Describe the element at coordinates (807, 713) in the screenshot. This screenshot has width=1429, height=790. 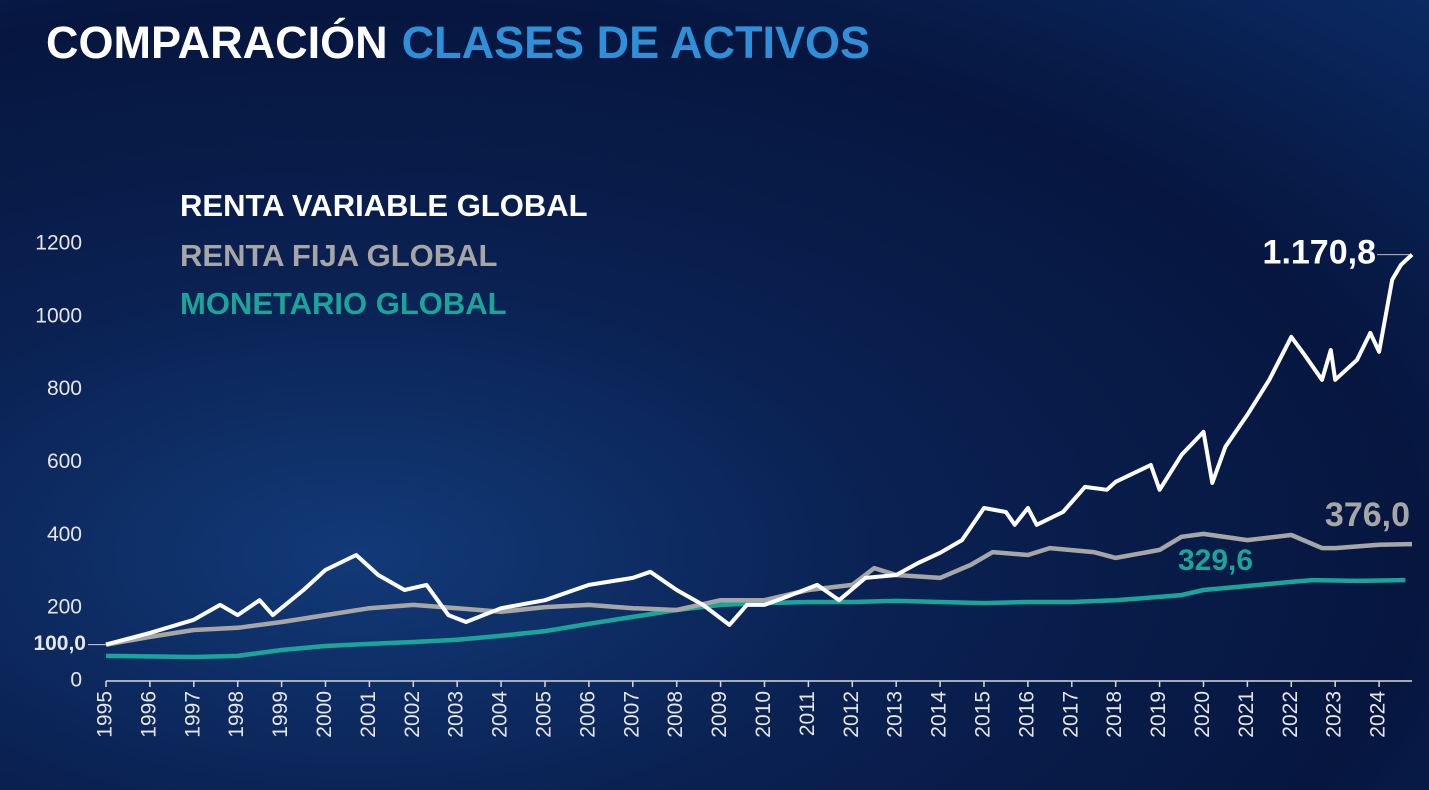
I see `x-tick-label: 2011` at that location.